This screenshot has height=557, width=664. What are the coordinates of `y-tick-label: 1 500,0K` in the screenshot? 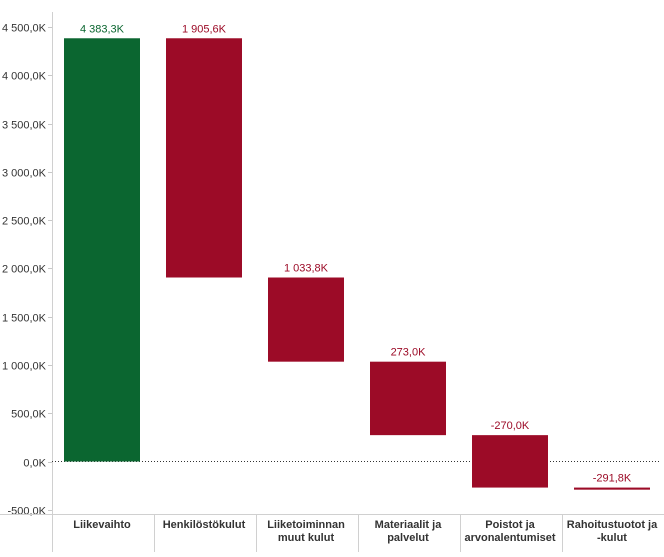 It's located at (24, 319).